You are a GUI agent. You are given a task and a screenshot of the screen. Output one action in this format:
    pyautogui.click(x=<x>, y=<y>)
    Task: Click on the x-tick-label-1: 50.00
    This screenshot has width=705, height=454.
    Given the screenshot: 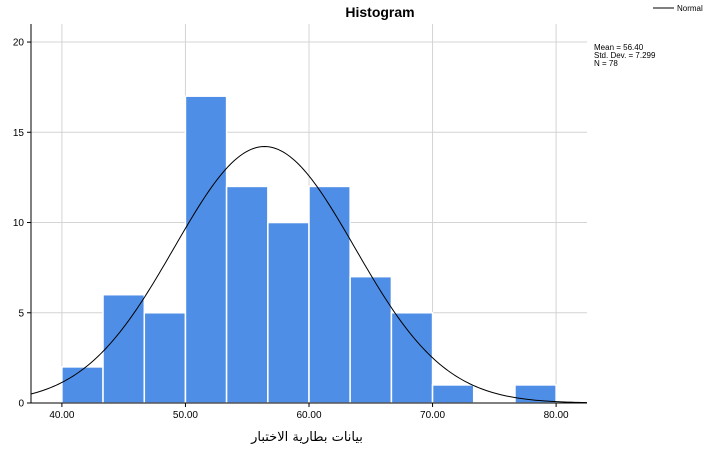 What is the action you would take?
    pyautogui.click(x=185, y=415)
    